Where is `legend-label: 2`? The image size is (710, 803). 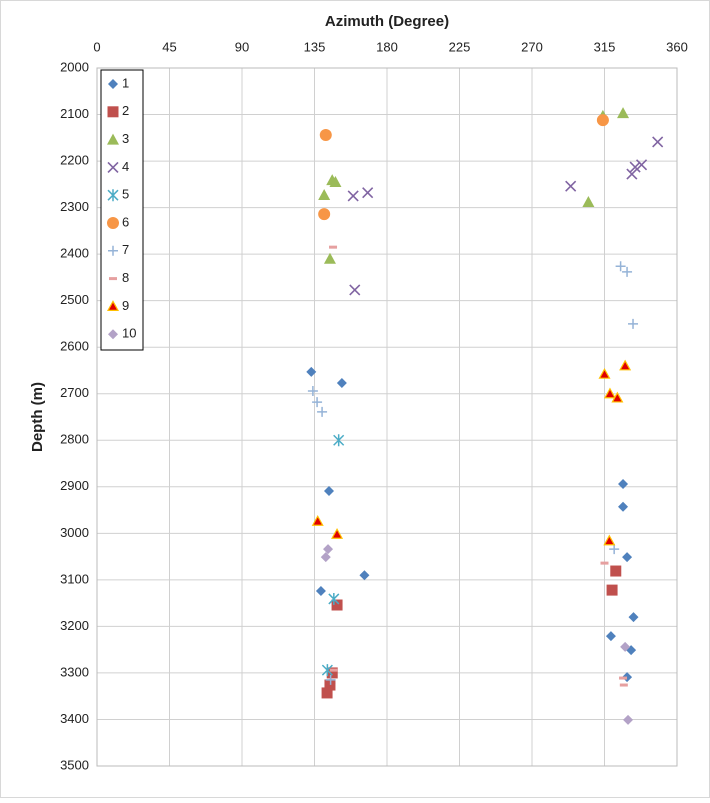 legend-label: 2 is located at coordinates (125, 110).